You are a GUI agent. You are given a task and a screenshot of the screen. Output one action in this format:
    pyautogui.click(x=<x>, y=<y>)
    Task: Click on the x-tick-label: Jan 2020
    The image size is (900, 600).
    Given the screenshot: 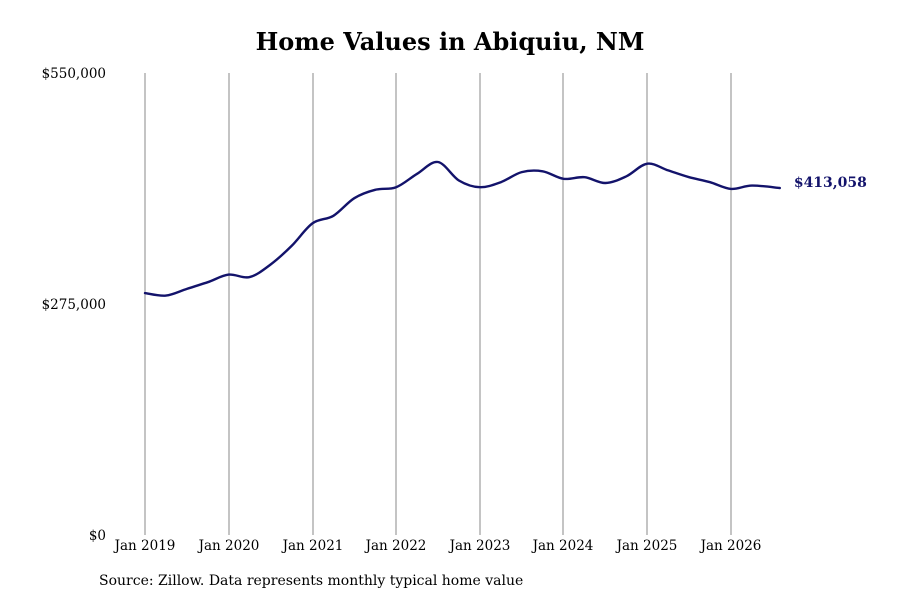 What is the action you would take?
    pyautogui.click(x=228, y=546)
    